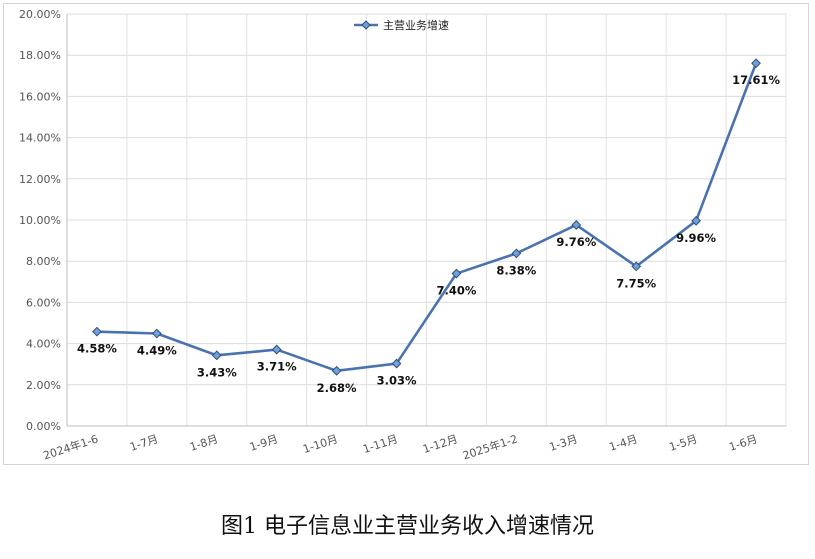  Describe the element at coordinates (70, 447) in the screenshot. I see `x-tick-label: 2024年1-6` at that location.